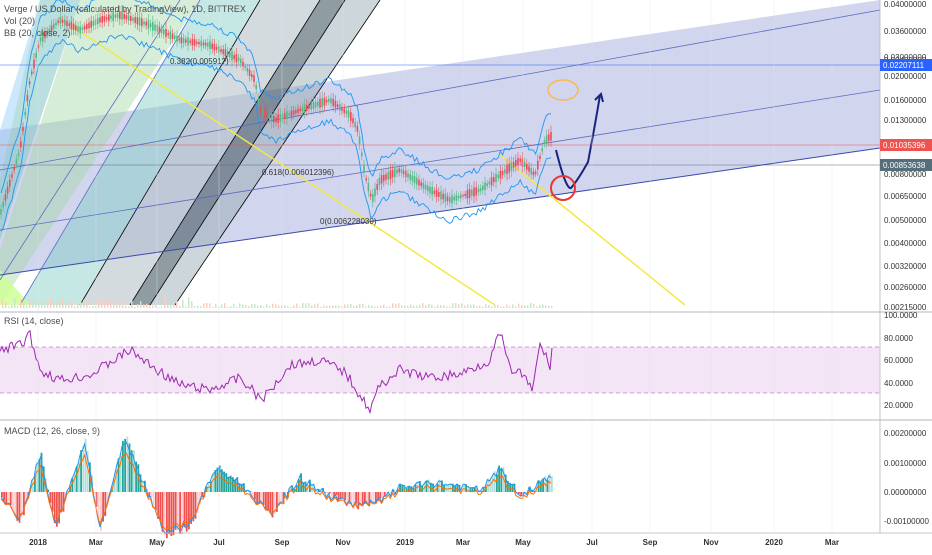 The height and width of the screenshot is (555, 932). What do you see at coordinates (905, 31) in the screenshot?
I see `price-tick: 0.03600000` at bounding box center [905, 31].